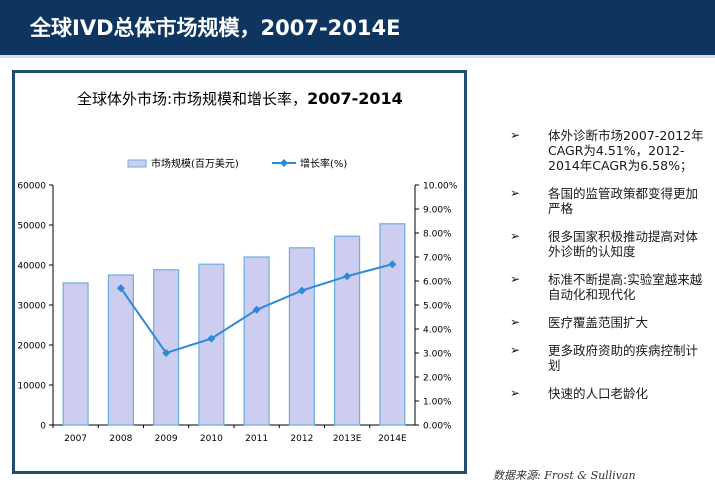 Image resolution: width=715 pixels, height=483 pixels. I want to click on bullet-item: ➢ 各国的监管政策都变得更加严格, so click(610, 201).